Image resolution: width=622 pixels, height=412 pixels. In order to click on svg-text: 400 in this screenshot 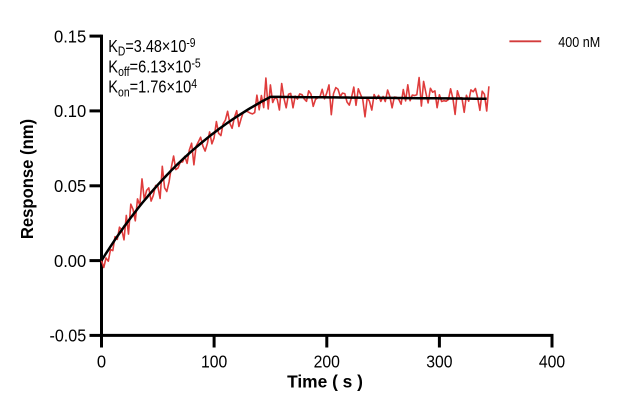, I will do `click(552, 362)`.